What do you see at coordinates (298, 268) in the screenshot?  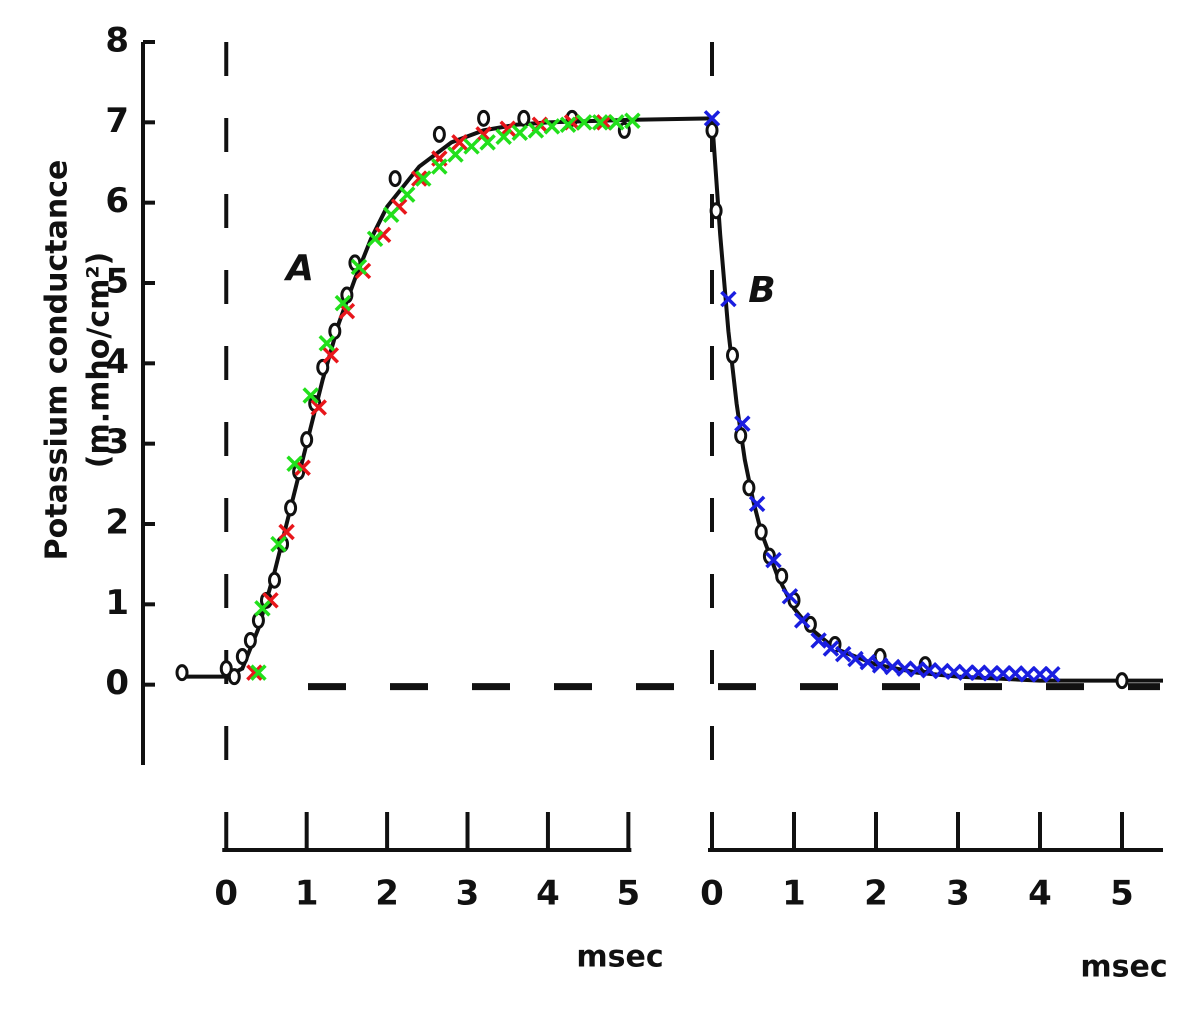 I see `panel-label: A` at bounding box center [298, 268].